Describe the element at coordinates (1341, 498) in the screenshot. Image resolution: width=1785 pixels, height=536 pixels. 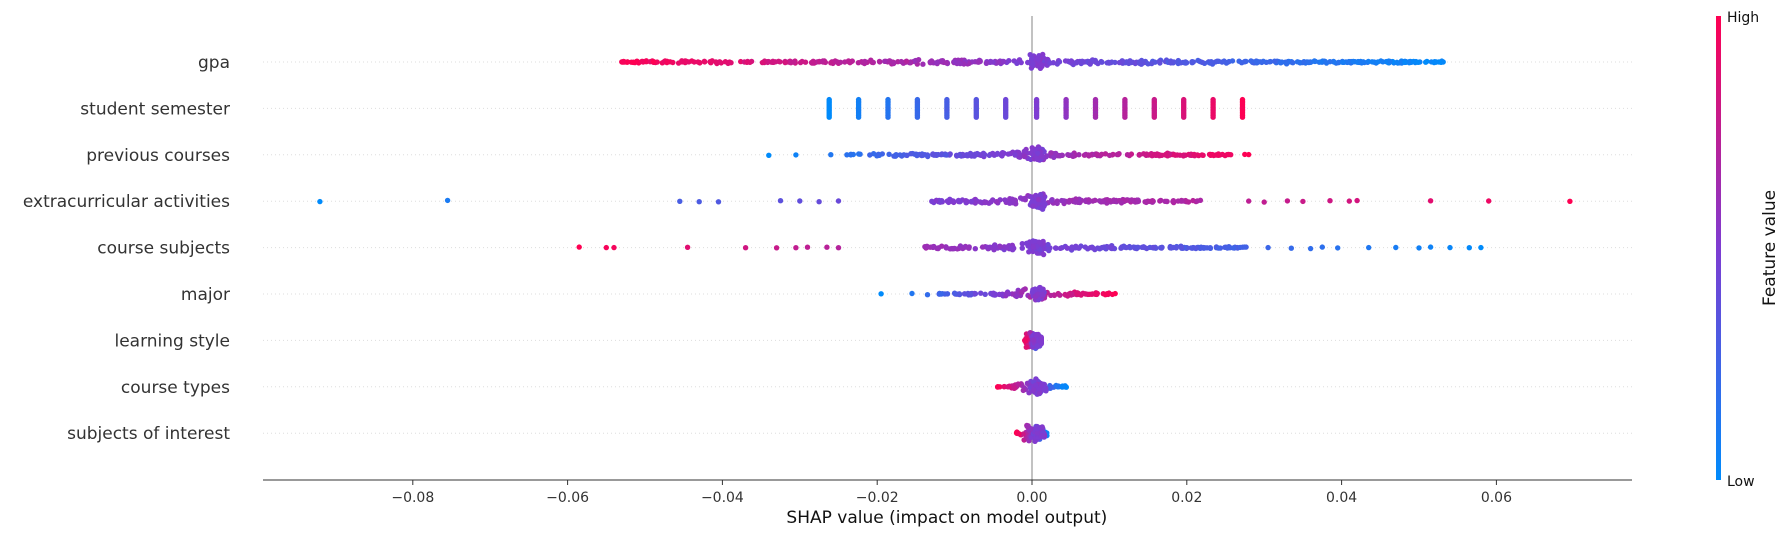
I see `x-tick-label: 0.04` at that location.